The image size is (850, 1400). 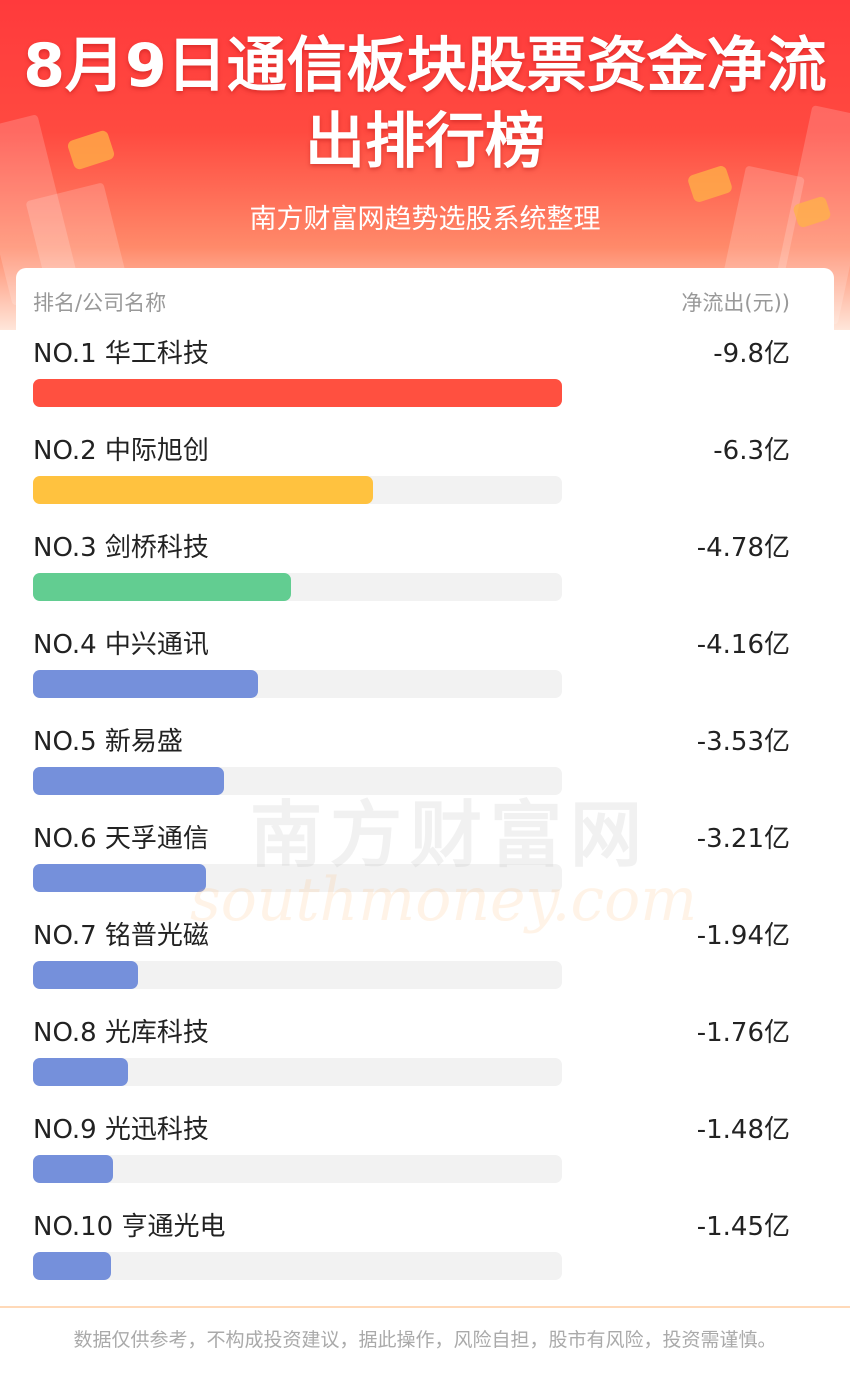 I want to click on chart-row: NO.4 中兴通讯 -4.16亿, so click(x=425, y=674).